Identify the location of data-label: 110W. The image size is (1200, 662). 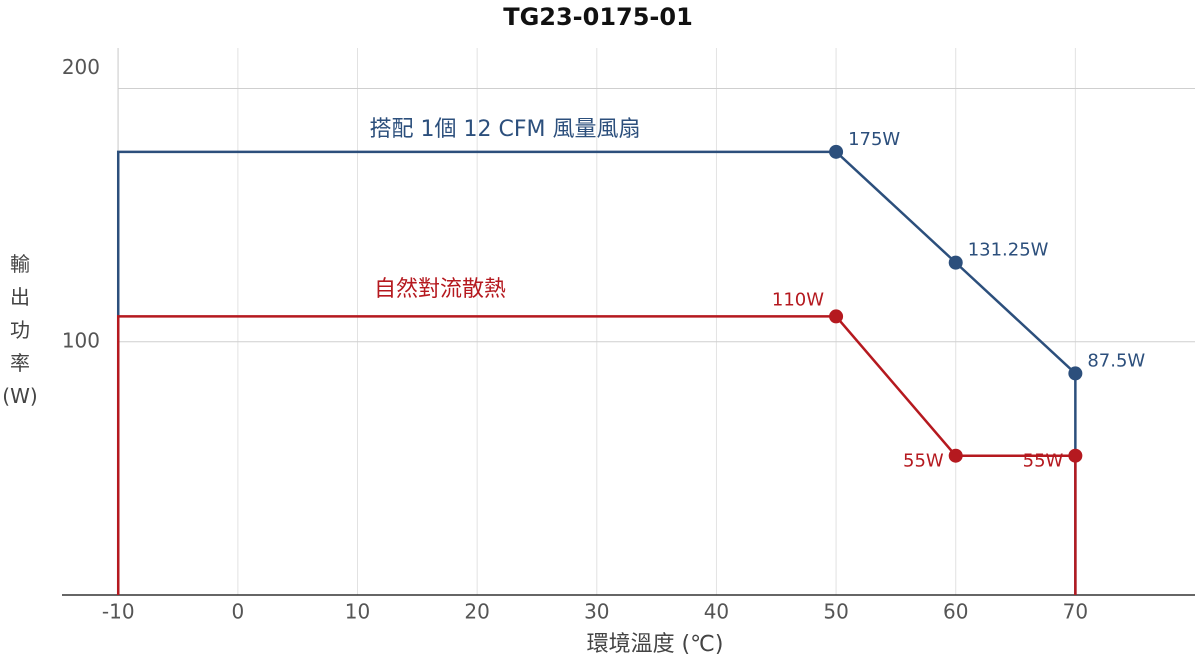
(798, 299).